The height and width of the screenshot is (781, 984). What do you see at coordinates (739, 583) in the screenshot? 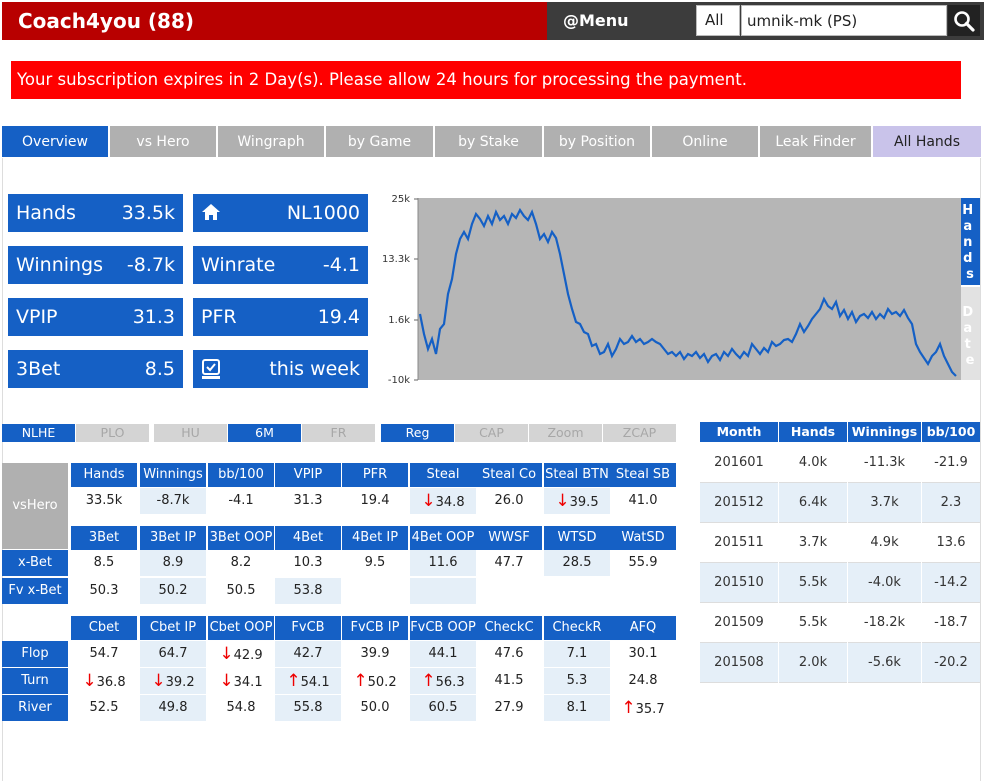
I see `month-table-cell: 201510` at bounding box center [739, 583].